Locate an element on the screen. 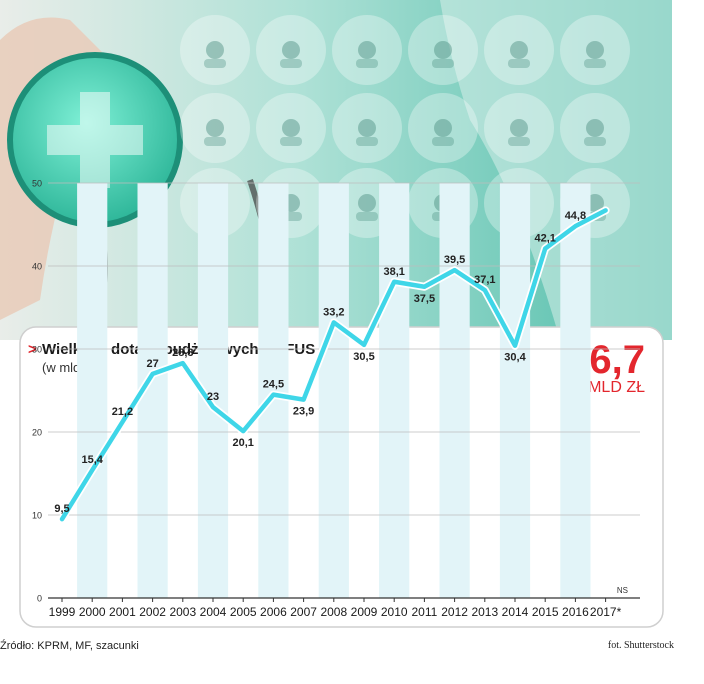 This screenshot has height=684, width=704. data-label: 30,4 is located at coordinates (515, 358).